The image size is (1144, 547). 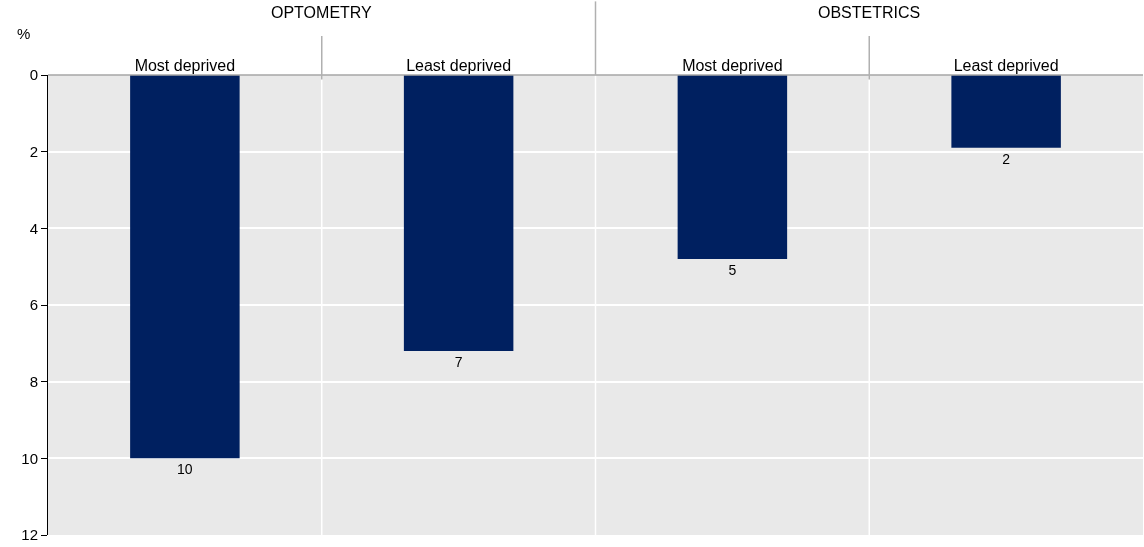 What do you see at coordinates (29, 535) in the screenshot?
I see `y-tick-label: 12` at bounding box center [29, 535].